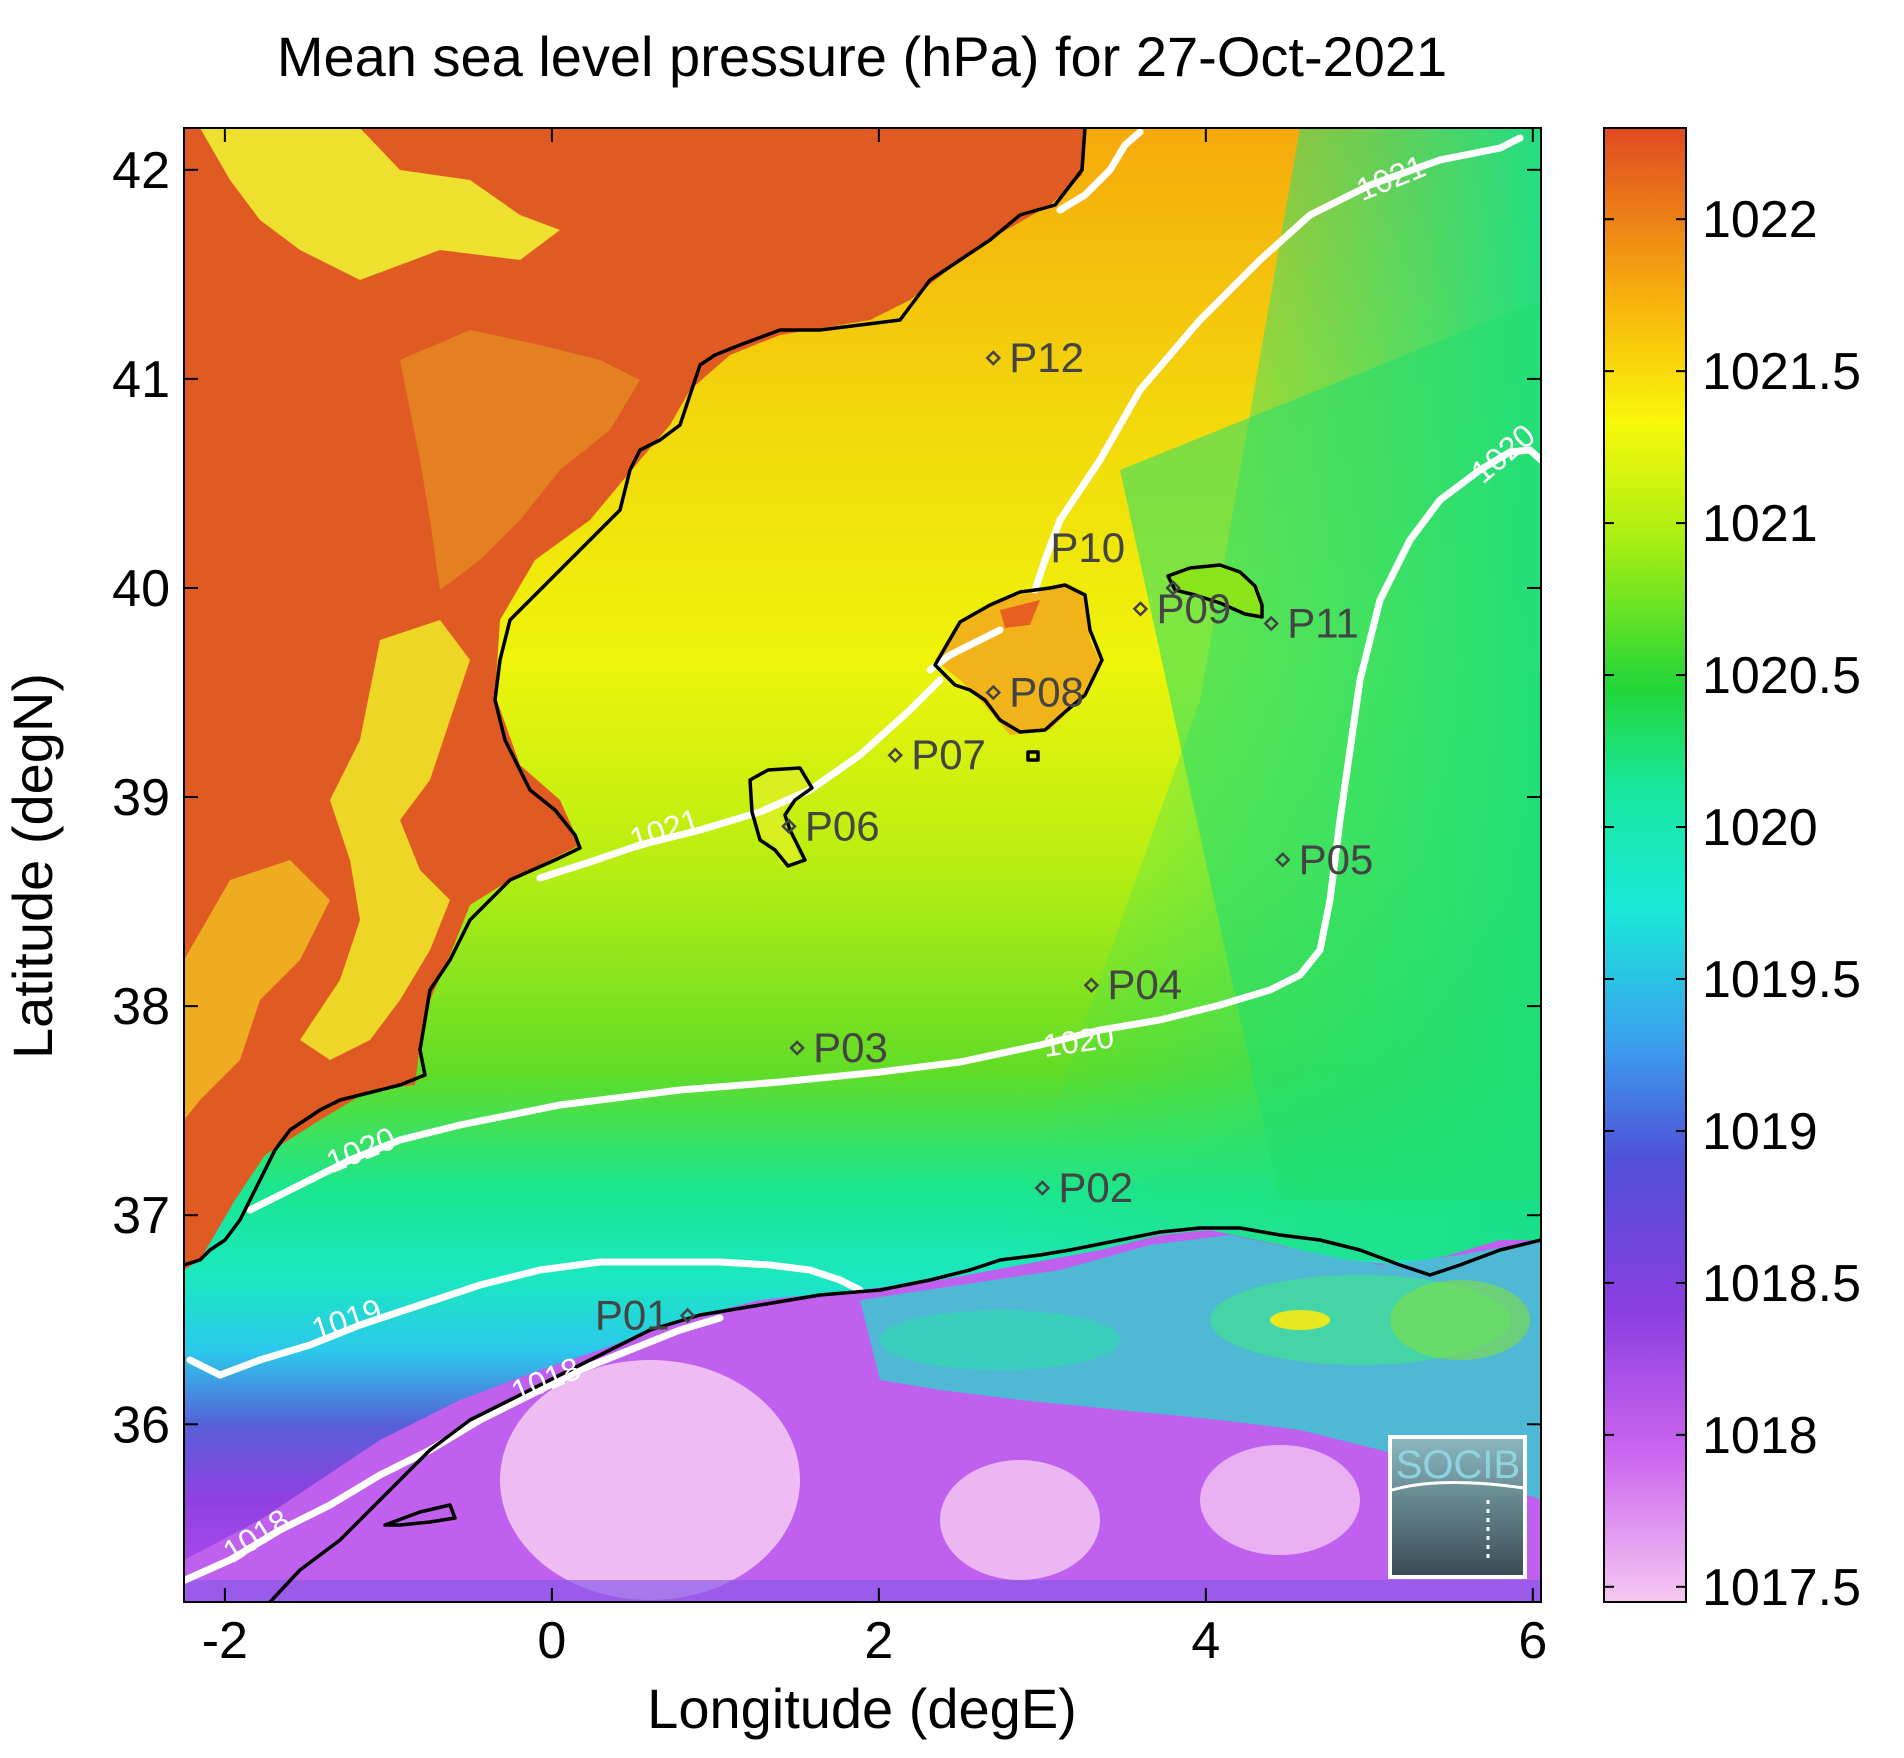 The image size is (1904, 1758). What do you see at coordinates (1193, 608) in the screenshot?
I see `station-label-p09: P09` at bounding box center [1193, 608].